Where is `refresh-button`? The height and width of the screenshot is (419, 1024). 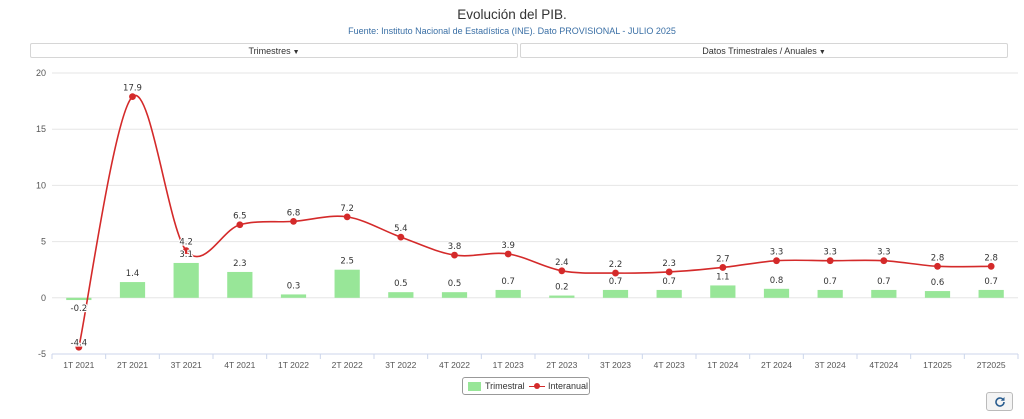 refresh-button is located at coordinates (999, 401).